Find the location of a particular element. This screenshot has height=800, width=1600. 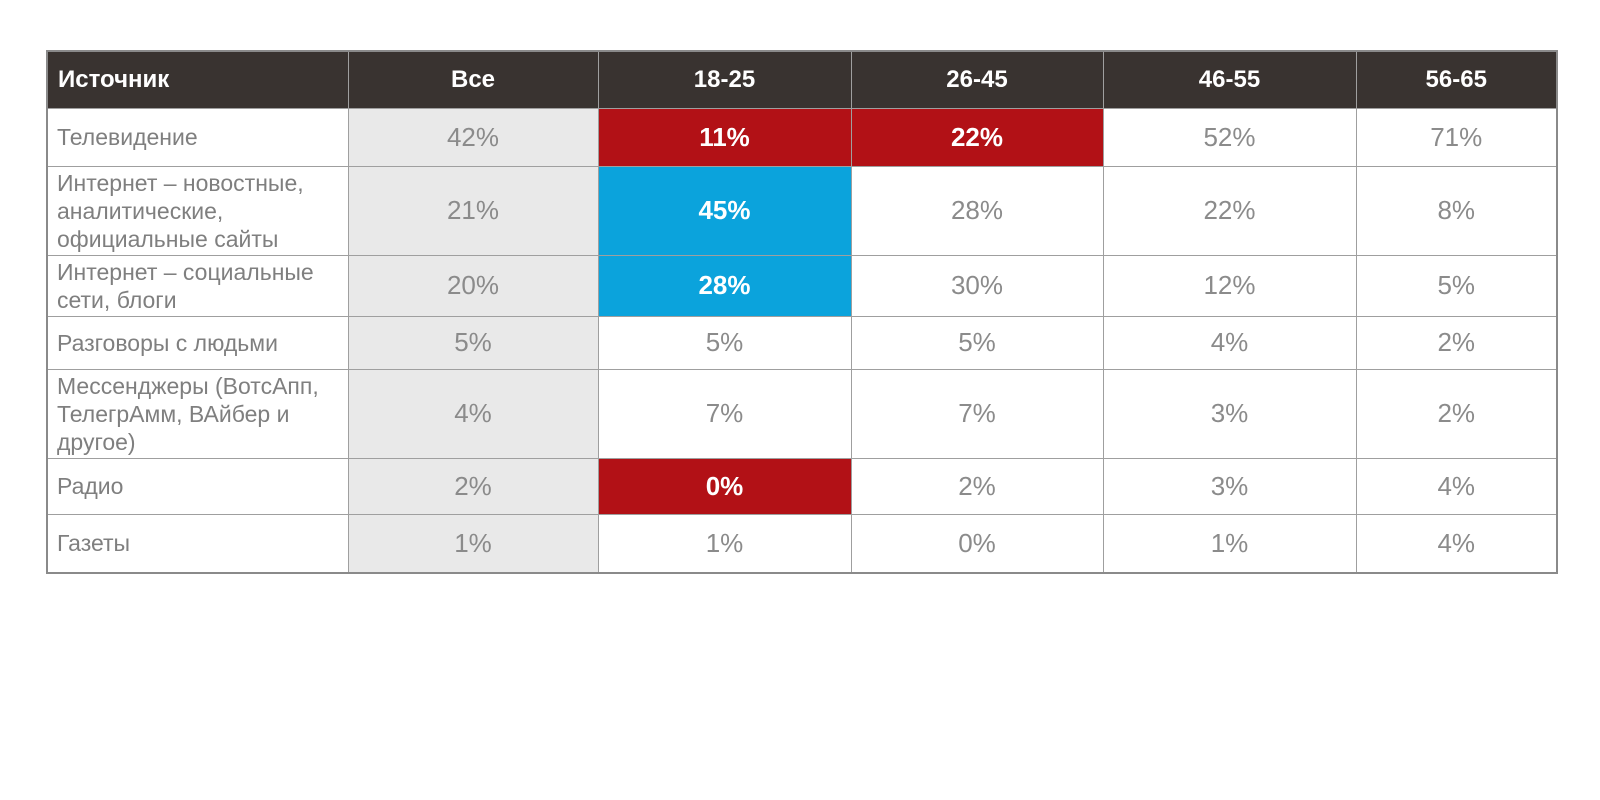

value-cell: 12% is located at coordinates (1229, 285).